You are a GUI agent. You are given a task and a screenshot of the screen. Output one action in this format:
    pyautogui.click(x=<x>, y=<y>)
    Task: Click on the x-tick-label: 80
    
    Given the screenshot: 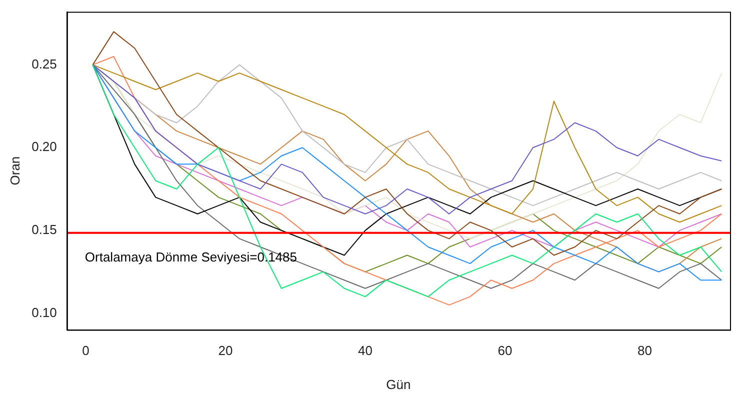 What is the action you would take?
    pyautogui.click(x=645, y=350)
    